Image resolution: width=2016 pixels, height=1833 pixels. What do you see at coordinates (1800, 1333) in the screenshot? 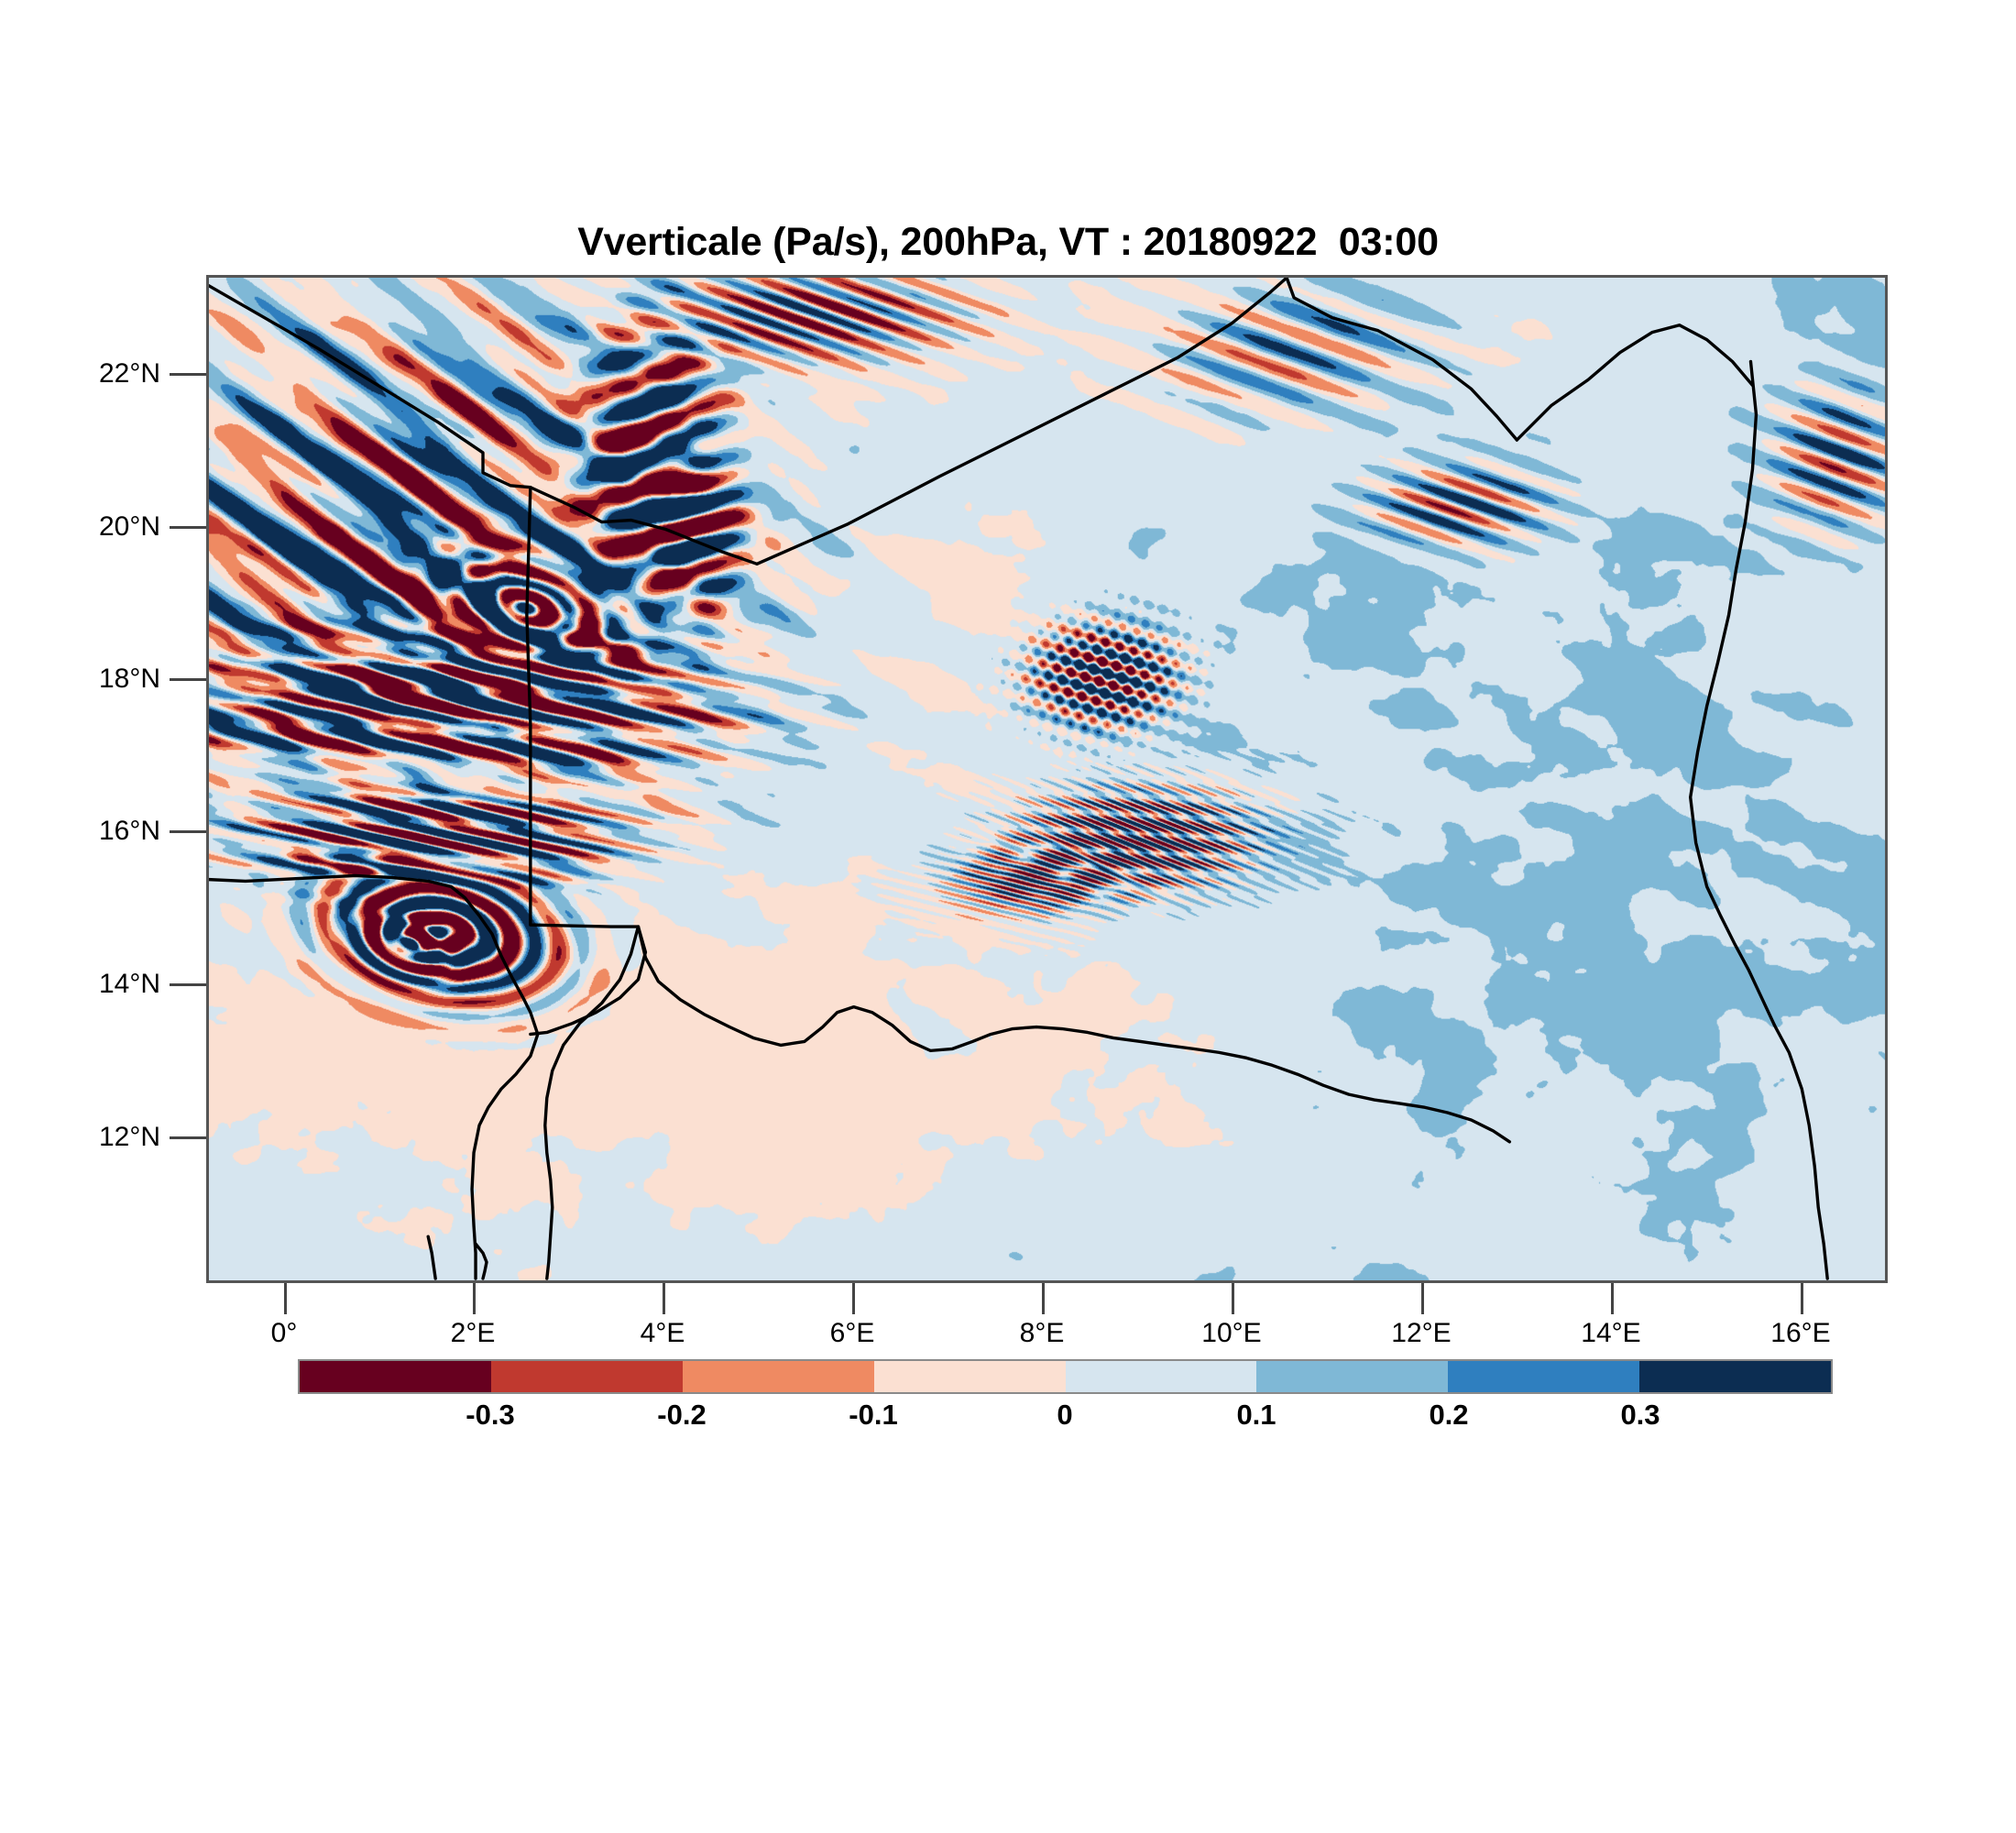
I see `xtick-label-16E: 16°E` at bounding box center [1800, 1333].